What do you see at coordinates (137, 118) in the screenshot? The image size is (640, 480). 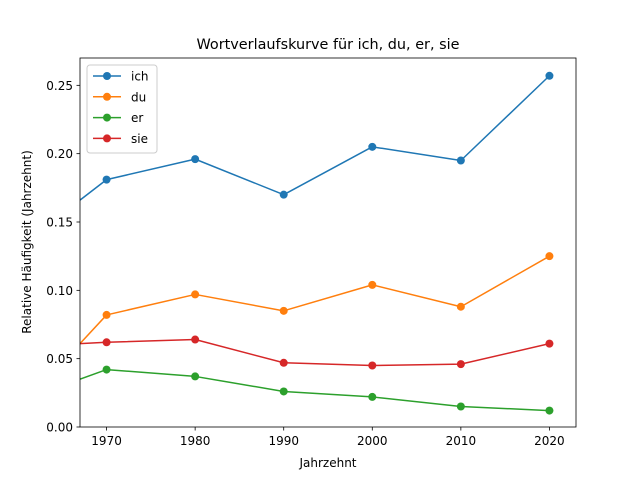 I see `legend-label-er: er` at bounding box center [137, 118].